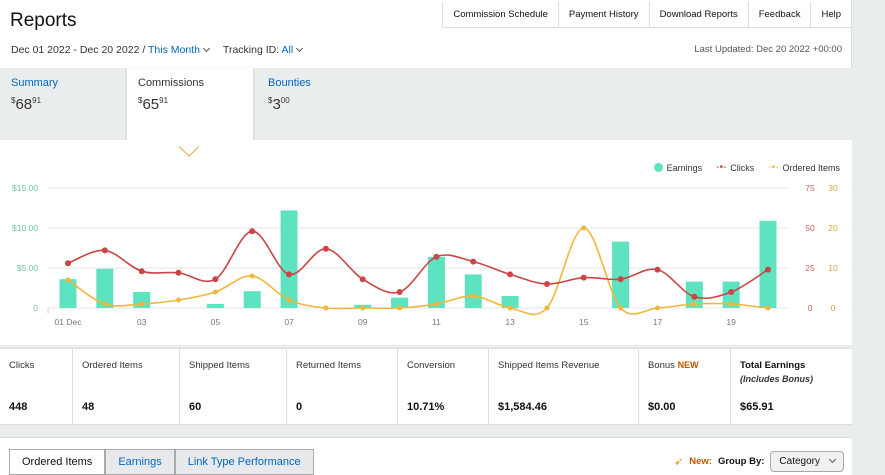 This screenshot has width=885, height=475. Describe the element at coordinates (426, 407) in the screenshot. I see `stat-value: 10.71%` at that location.